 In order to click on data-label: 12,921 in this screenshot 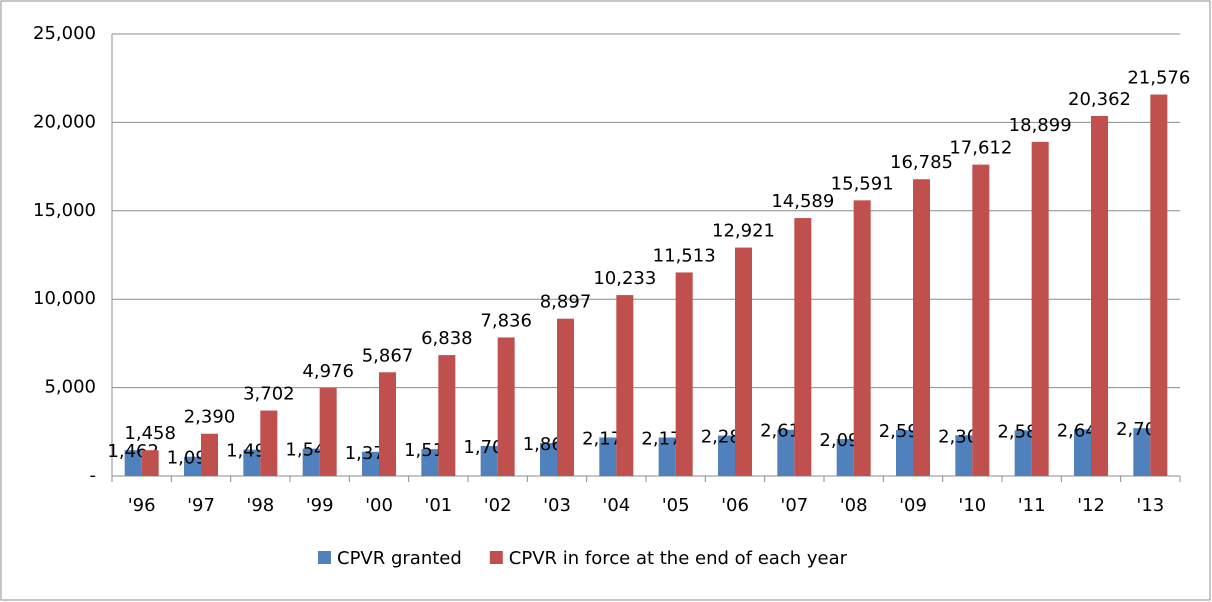, I will do `click(743, 231)`.